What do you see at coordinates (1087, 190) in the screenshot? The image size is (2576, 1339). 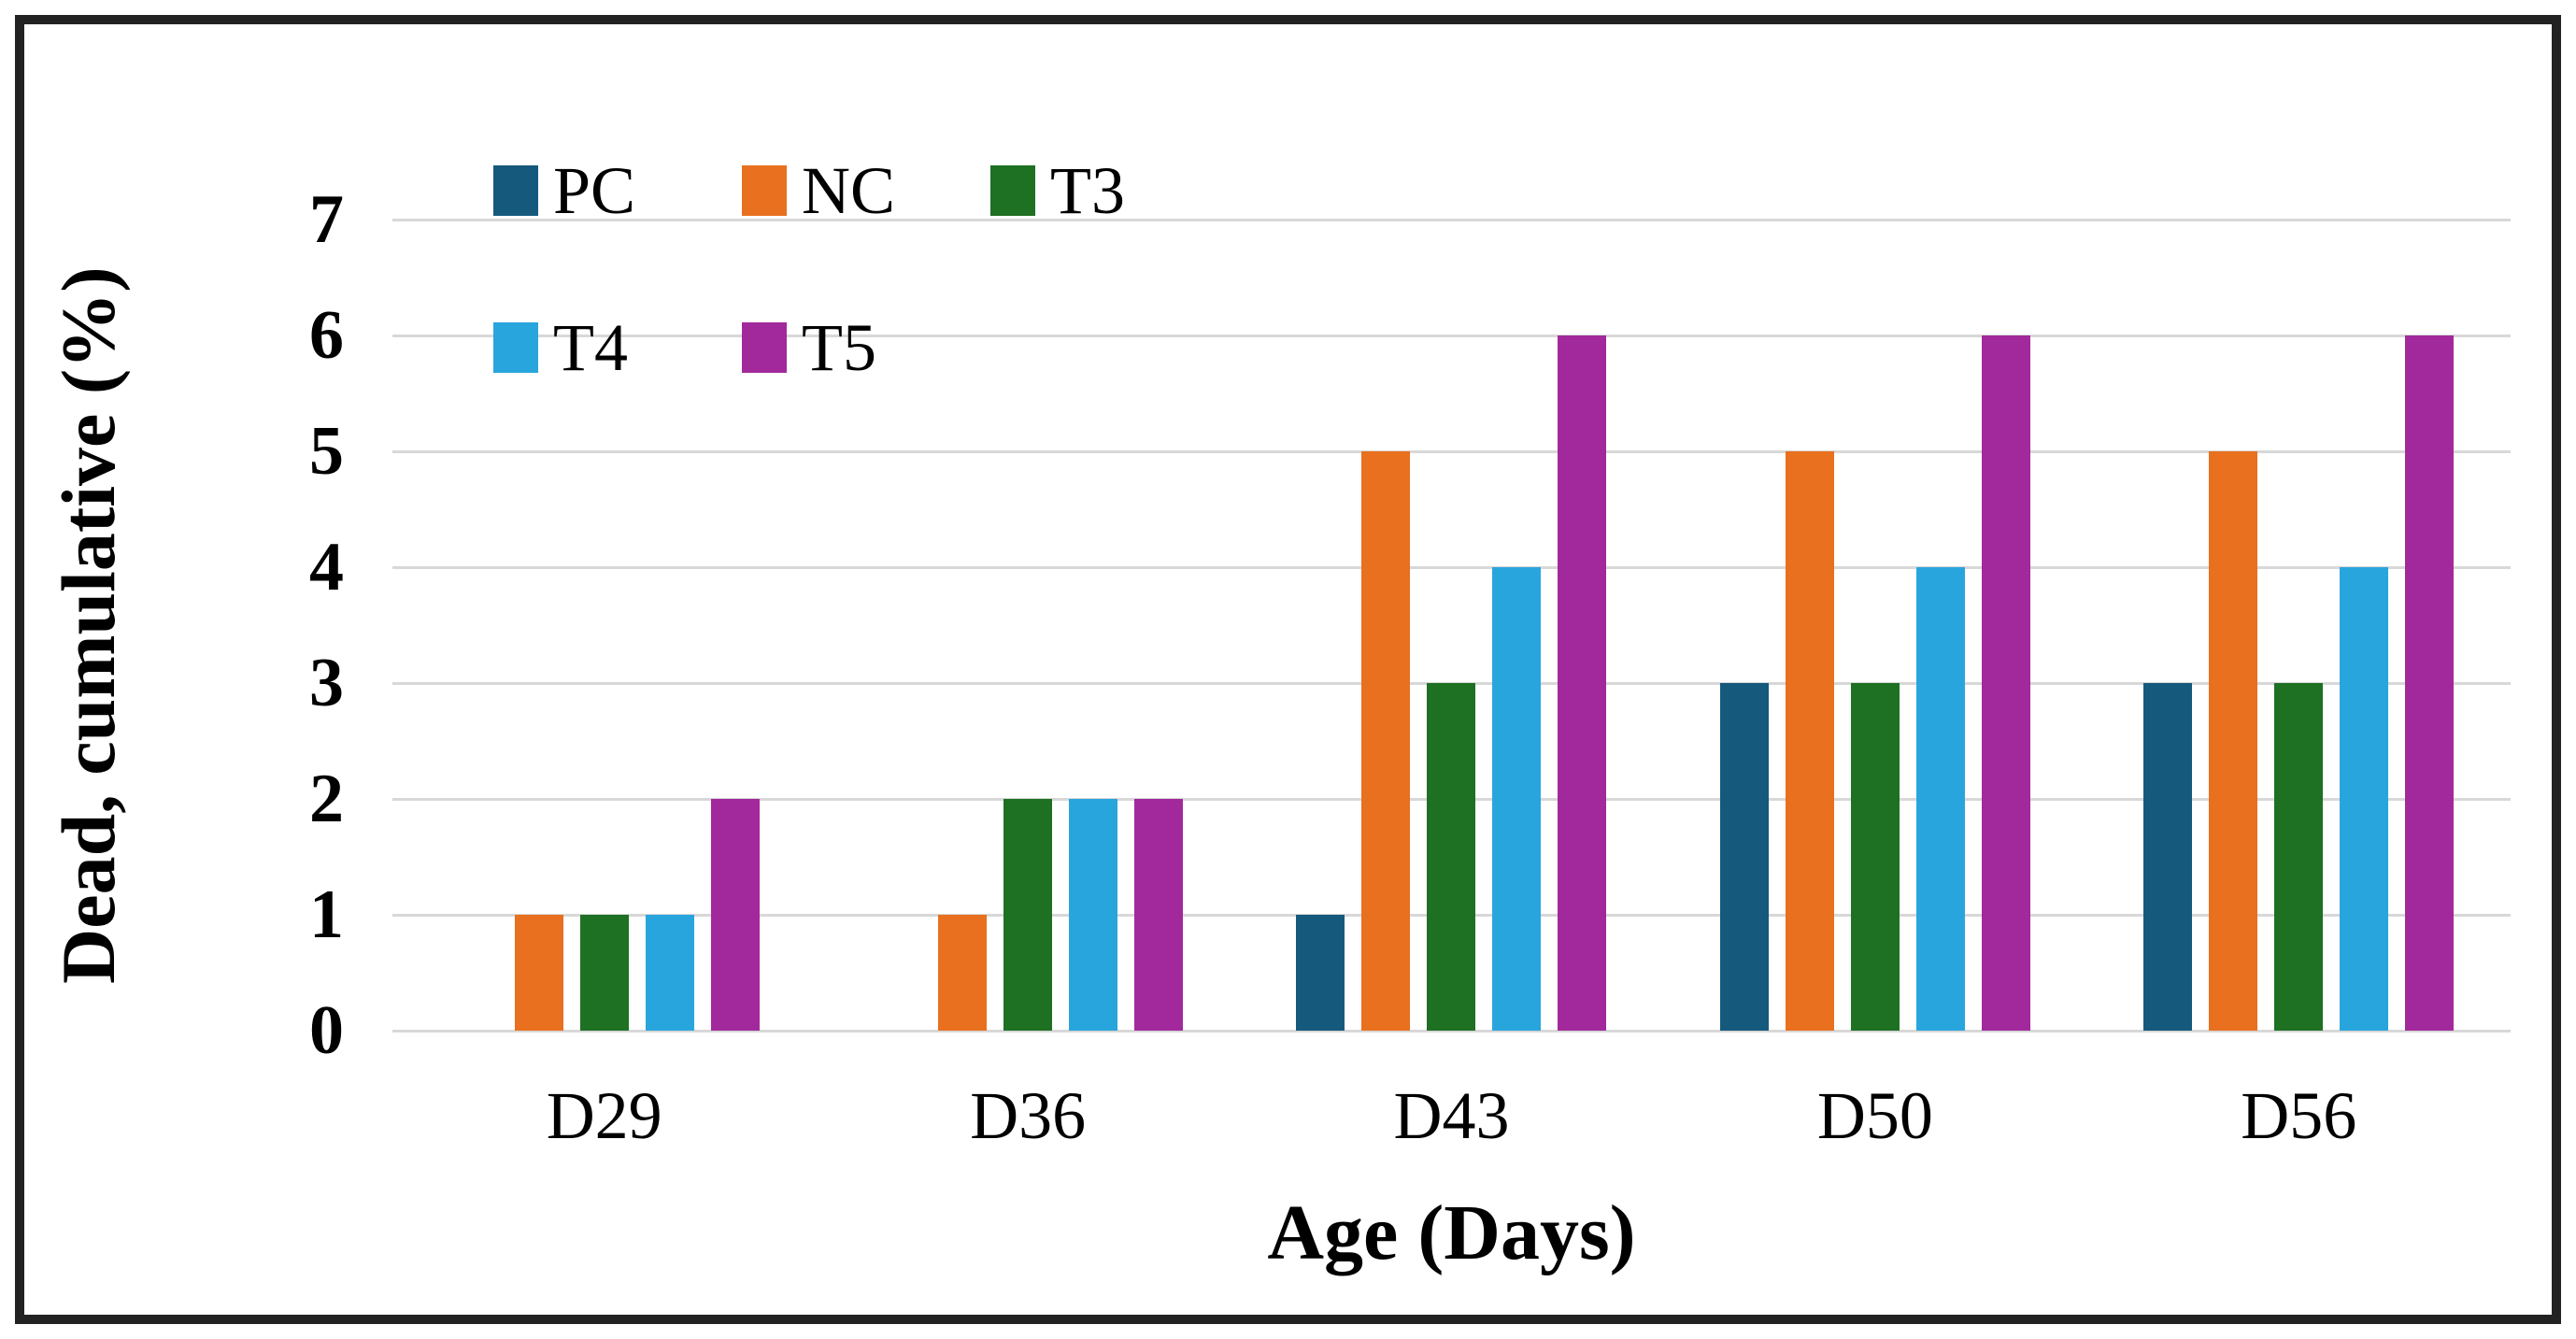 I see `legend-label: T3` at bounding box center [1087, 190].